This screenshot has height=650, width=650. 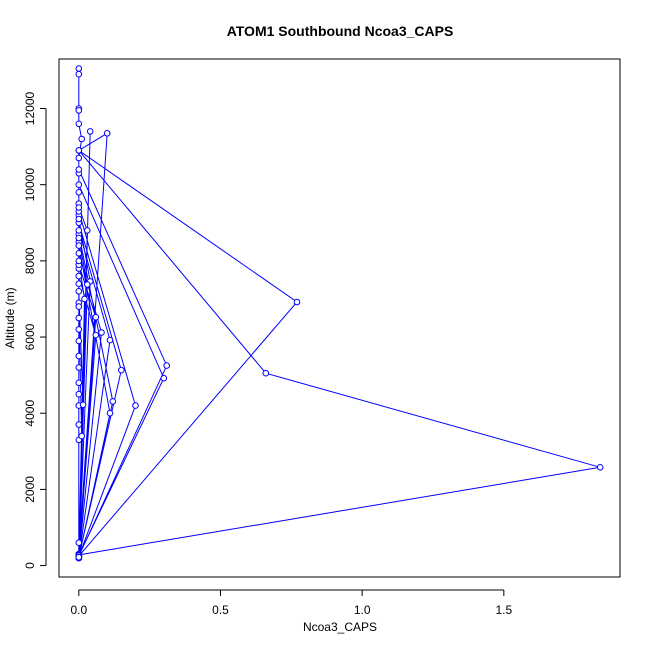 I want to click on x-tick-label: 0.0, so click(x=78, y=610).